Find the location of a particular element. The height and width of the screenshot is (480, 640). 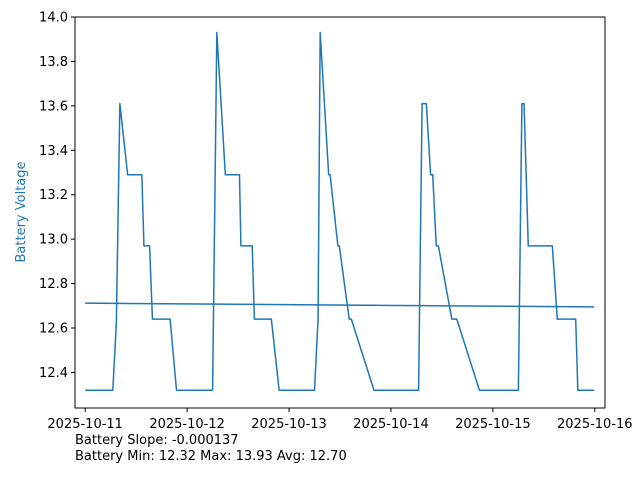

x-tick-label: 2025-10-13 is located at coordinates (289, 424).